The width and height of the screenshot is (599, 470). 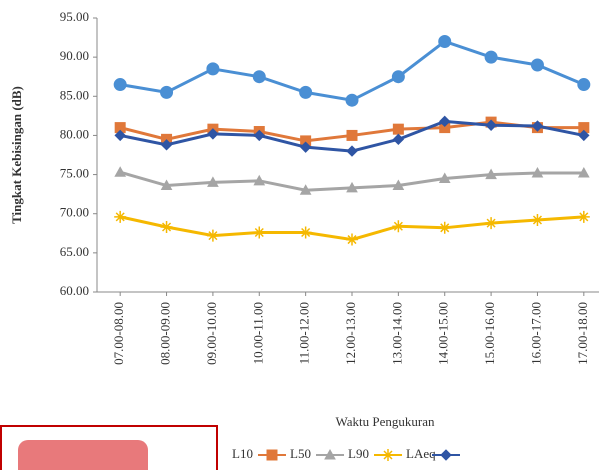 What do you see at coordinates (443, 333) in the screenshot?
I see `x-tick-label: 14.00-15.00` at bounding box center [443, 333].